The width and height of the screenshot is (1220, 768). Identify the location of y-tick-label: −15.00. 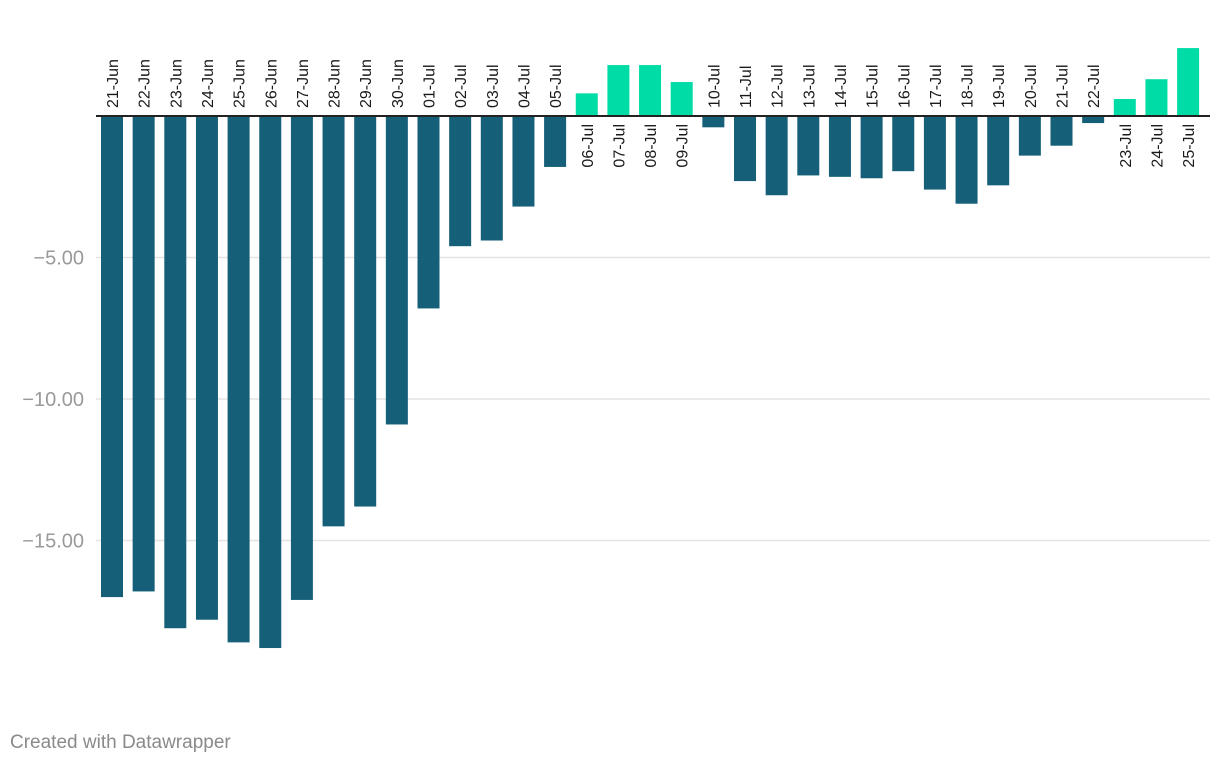
(53, 542).